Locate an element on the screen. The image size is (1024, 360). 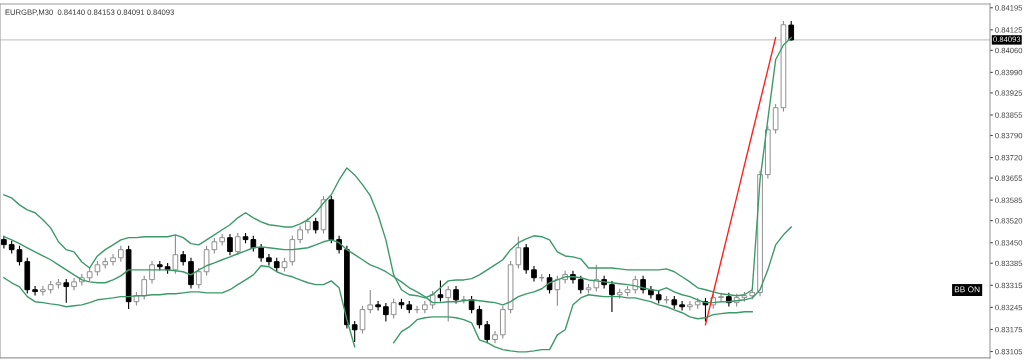
annotation: BB ON is located at coordinates (967, 289).